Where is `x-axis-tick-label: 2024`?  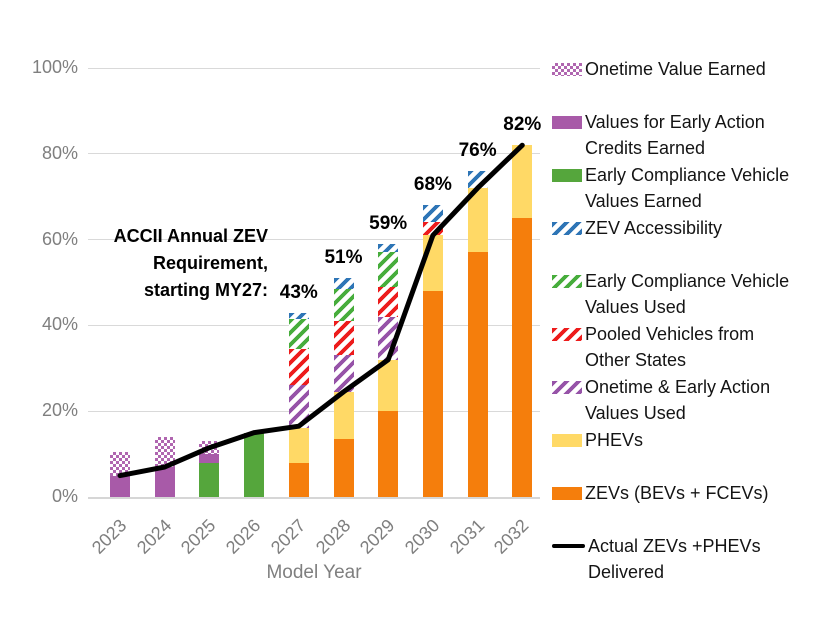
x-axis-tick-label: 2024 is located at coordinates (154, 536).